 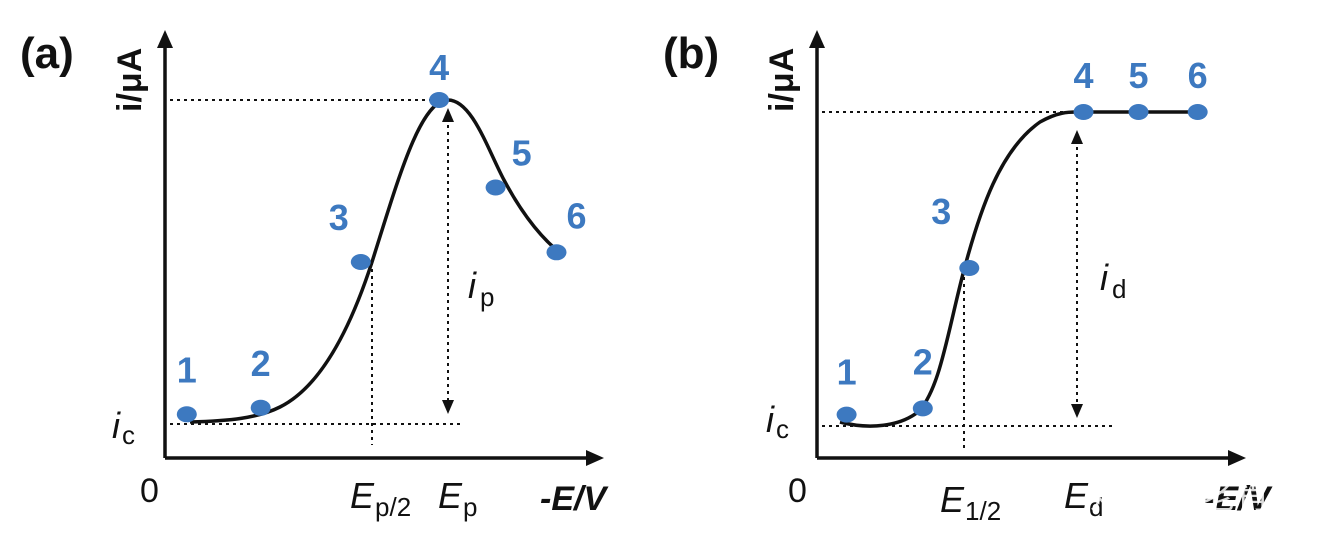 I want to click on panel-b-point-label-3: 3, so click(x=941, y=211).